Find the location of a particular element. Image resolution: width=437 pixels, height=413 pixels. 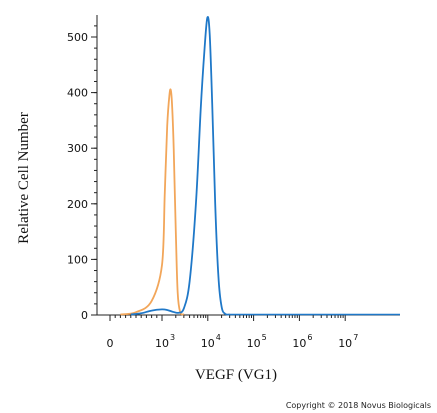

x-tick-exponent: 6 is located at coordinates (309, 337).